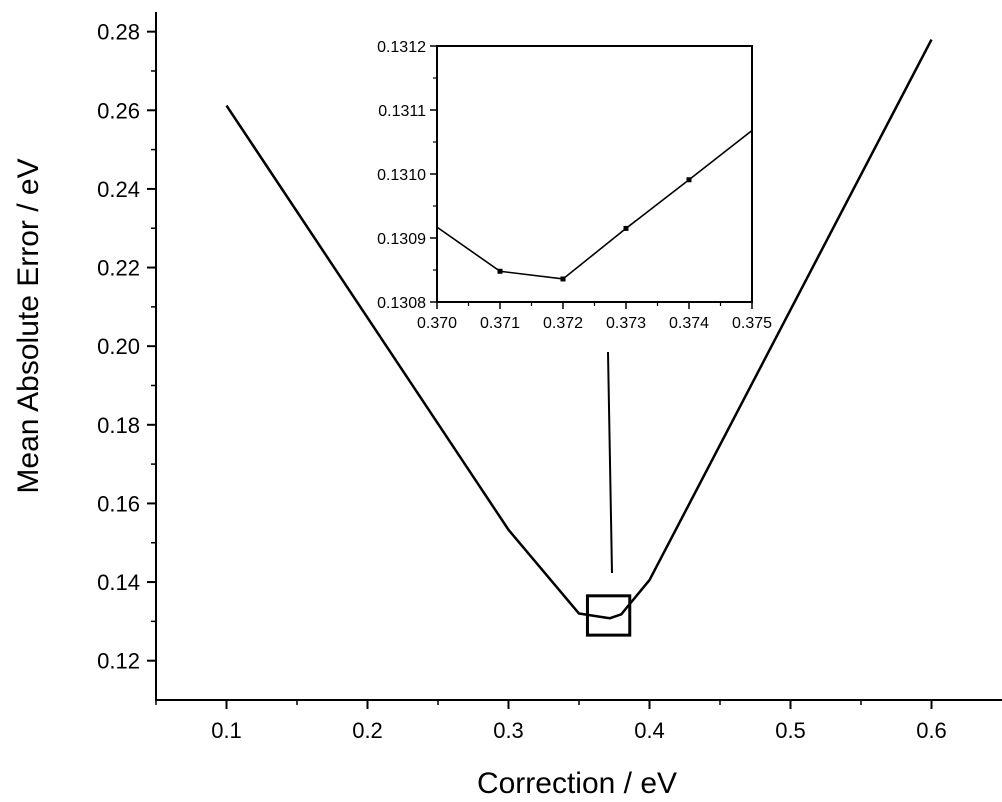  What do you see at coordinates (563, 323) in the screenshot?
I see `inset-x-tick-label: 0.372` at bounding box center [563, 323].